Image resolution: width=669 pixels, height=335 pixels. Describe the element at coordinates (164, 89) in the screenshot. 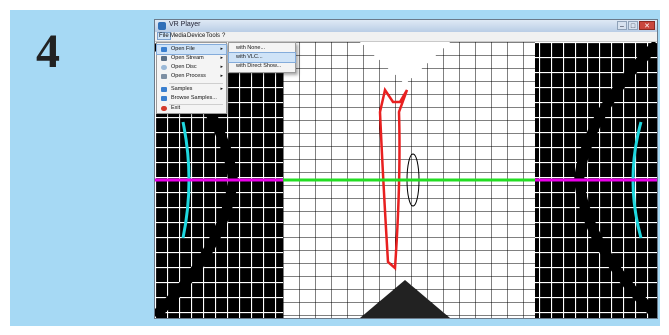

I see `samples-icon` at that location.